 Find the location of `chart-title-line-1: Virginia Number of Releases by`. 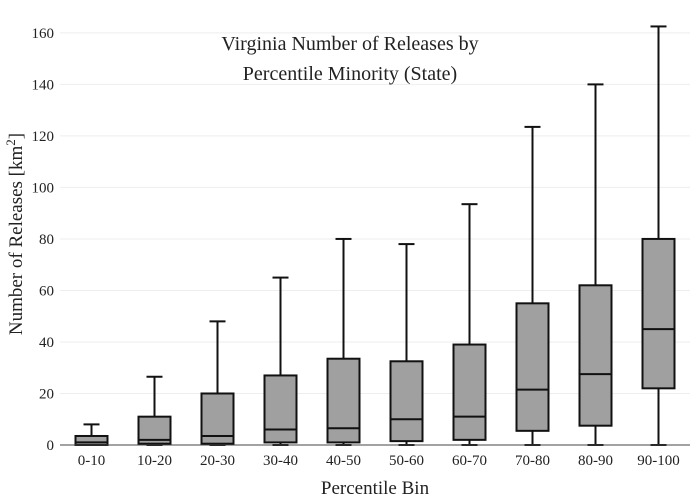

chart-title-line-1: Virginia Number of Releases by is located at coordinates (349, 44).